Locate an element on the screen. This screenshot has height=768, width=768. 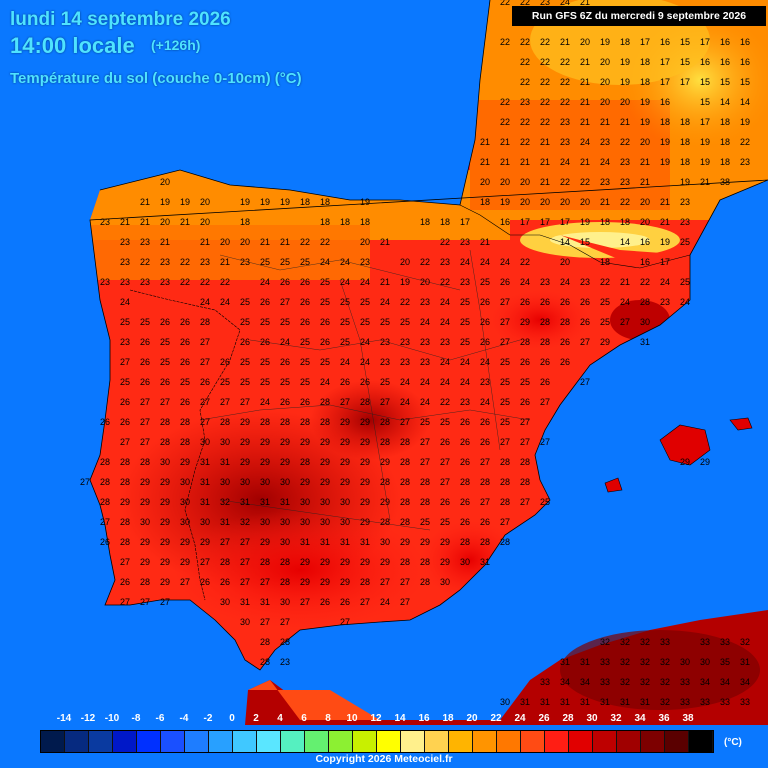
grid-value: 35 is located at coordinates (725, 662).